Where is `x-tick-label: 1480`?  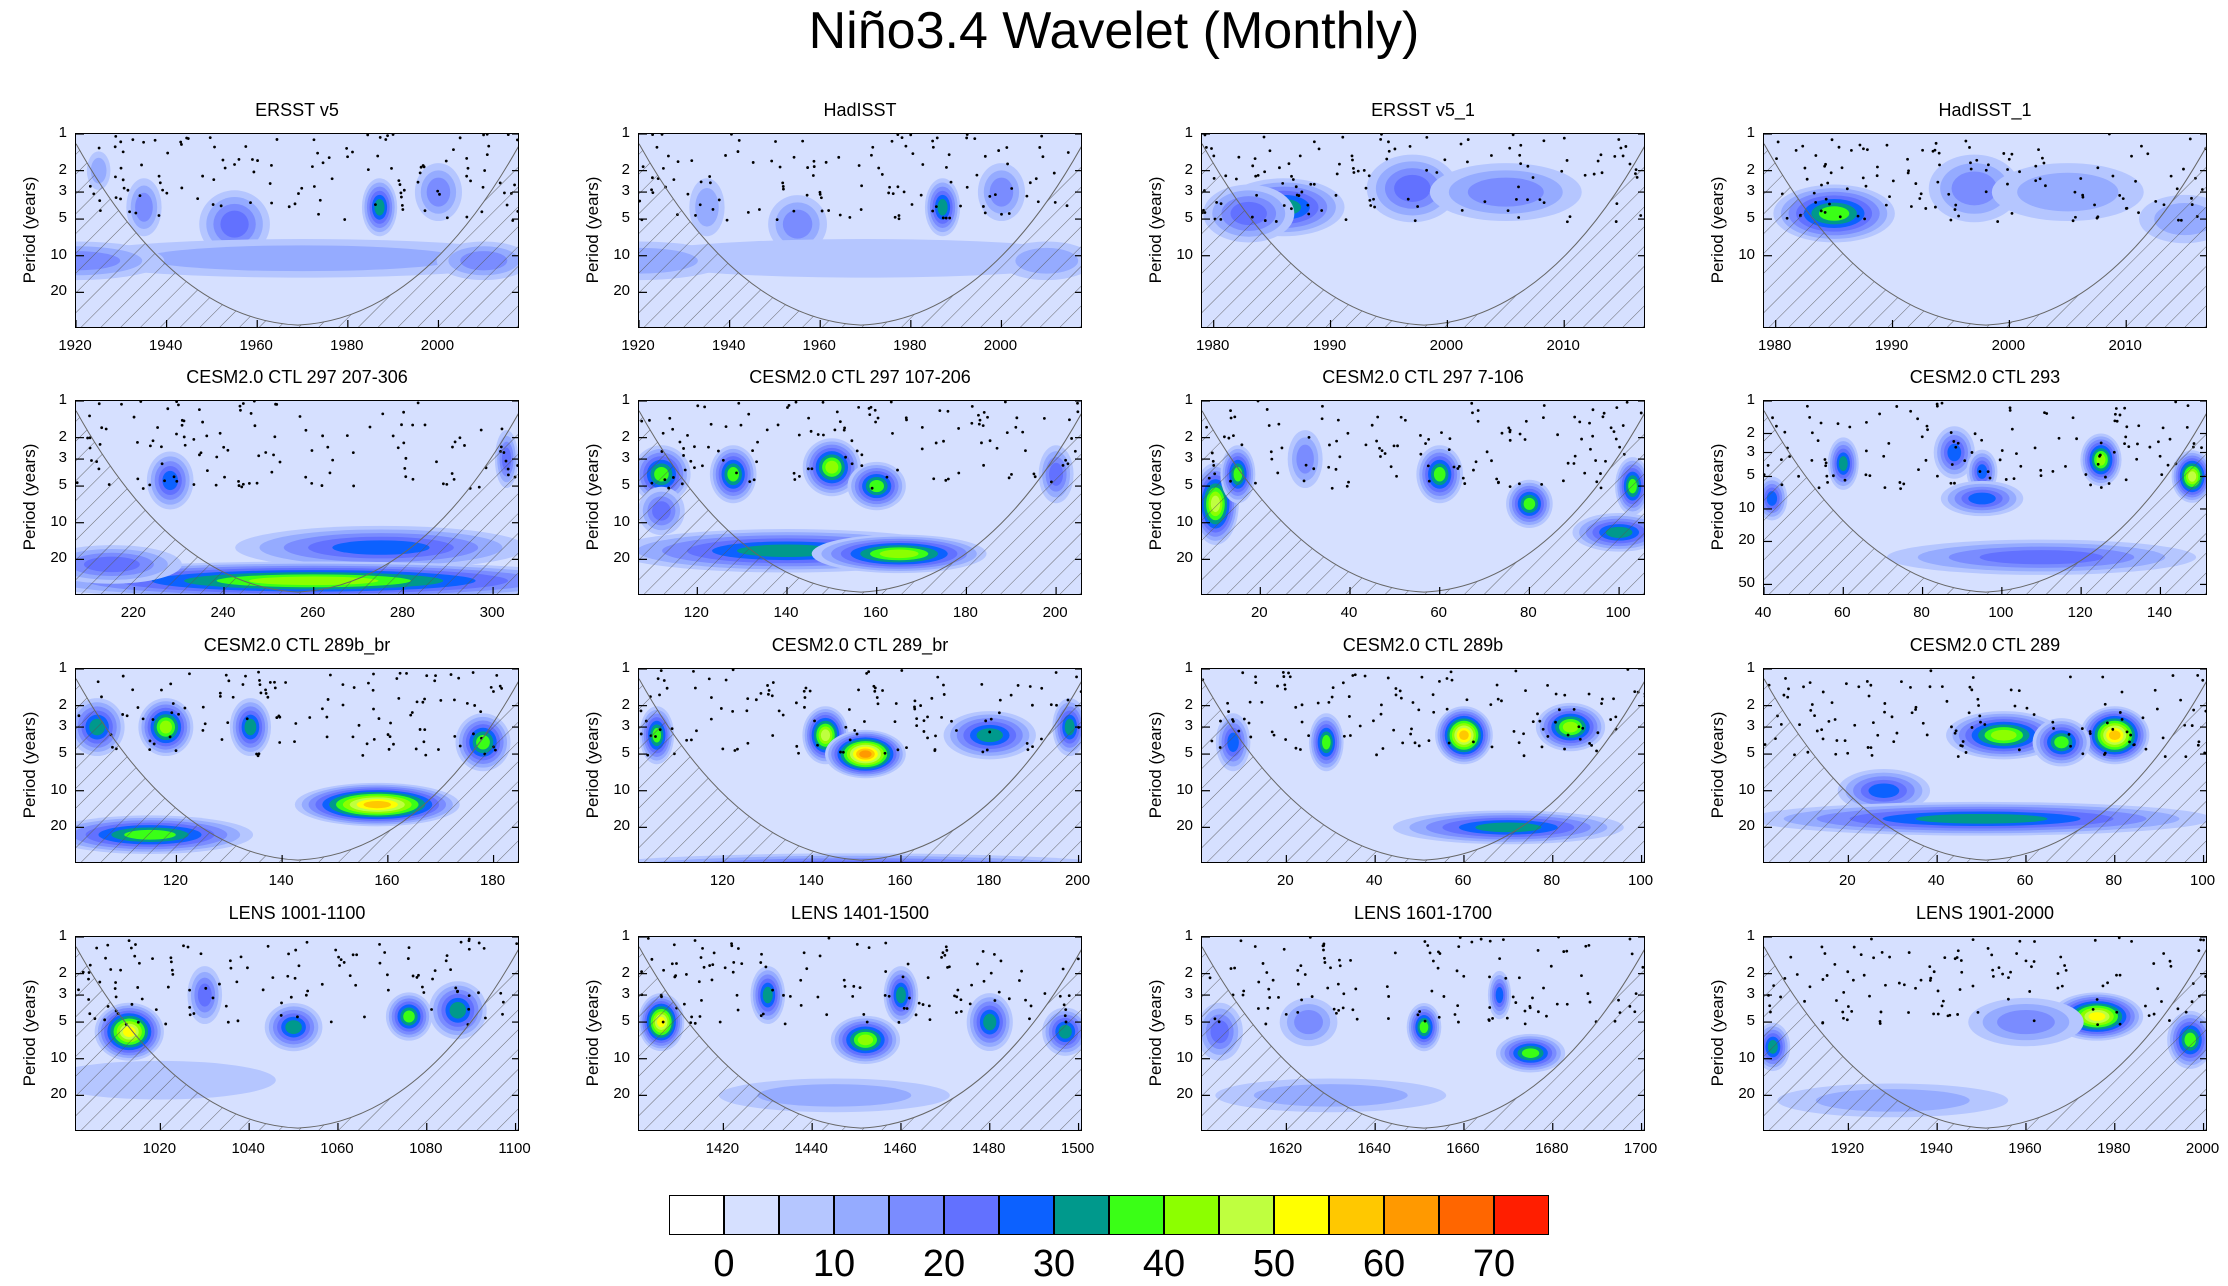 x-tick-label: 1480 is located at coordinates (989, 1148).